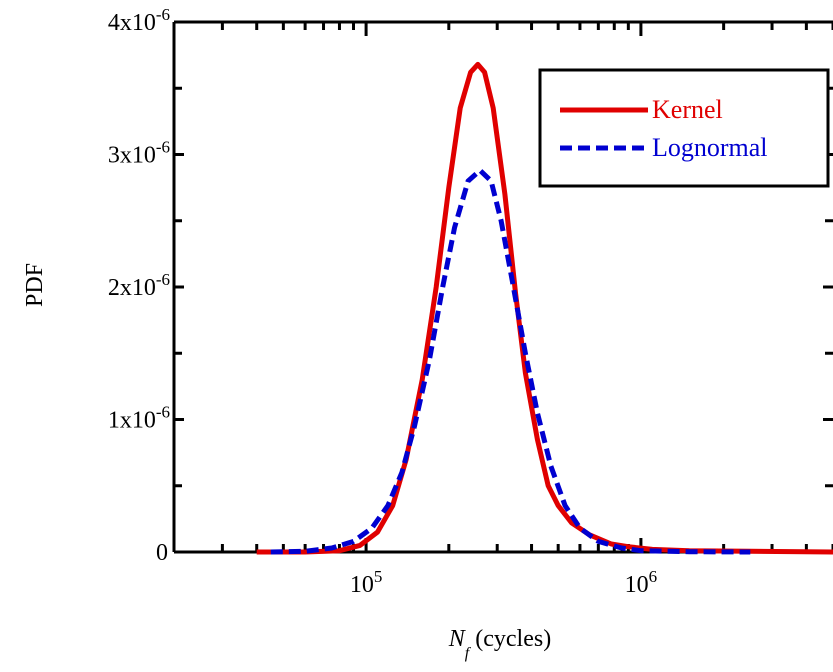 Image resolution: width=833 pixels, height=672 pixels. Describe the element at coordinates (468, 653) in the screenshot. I see `x-axis-label-sub: f` at that location.